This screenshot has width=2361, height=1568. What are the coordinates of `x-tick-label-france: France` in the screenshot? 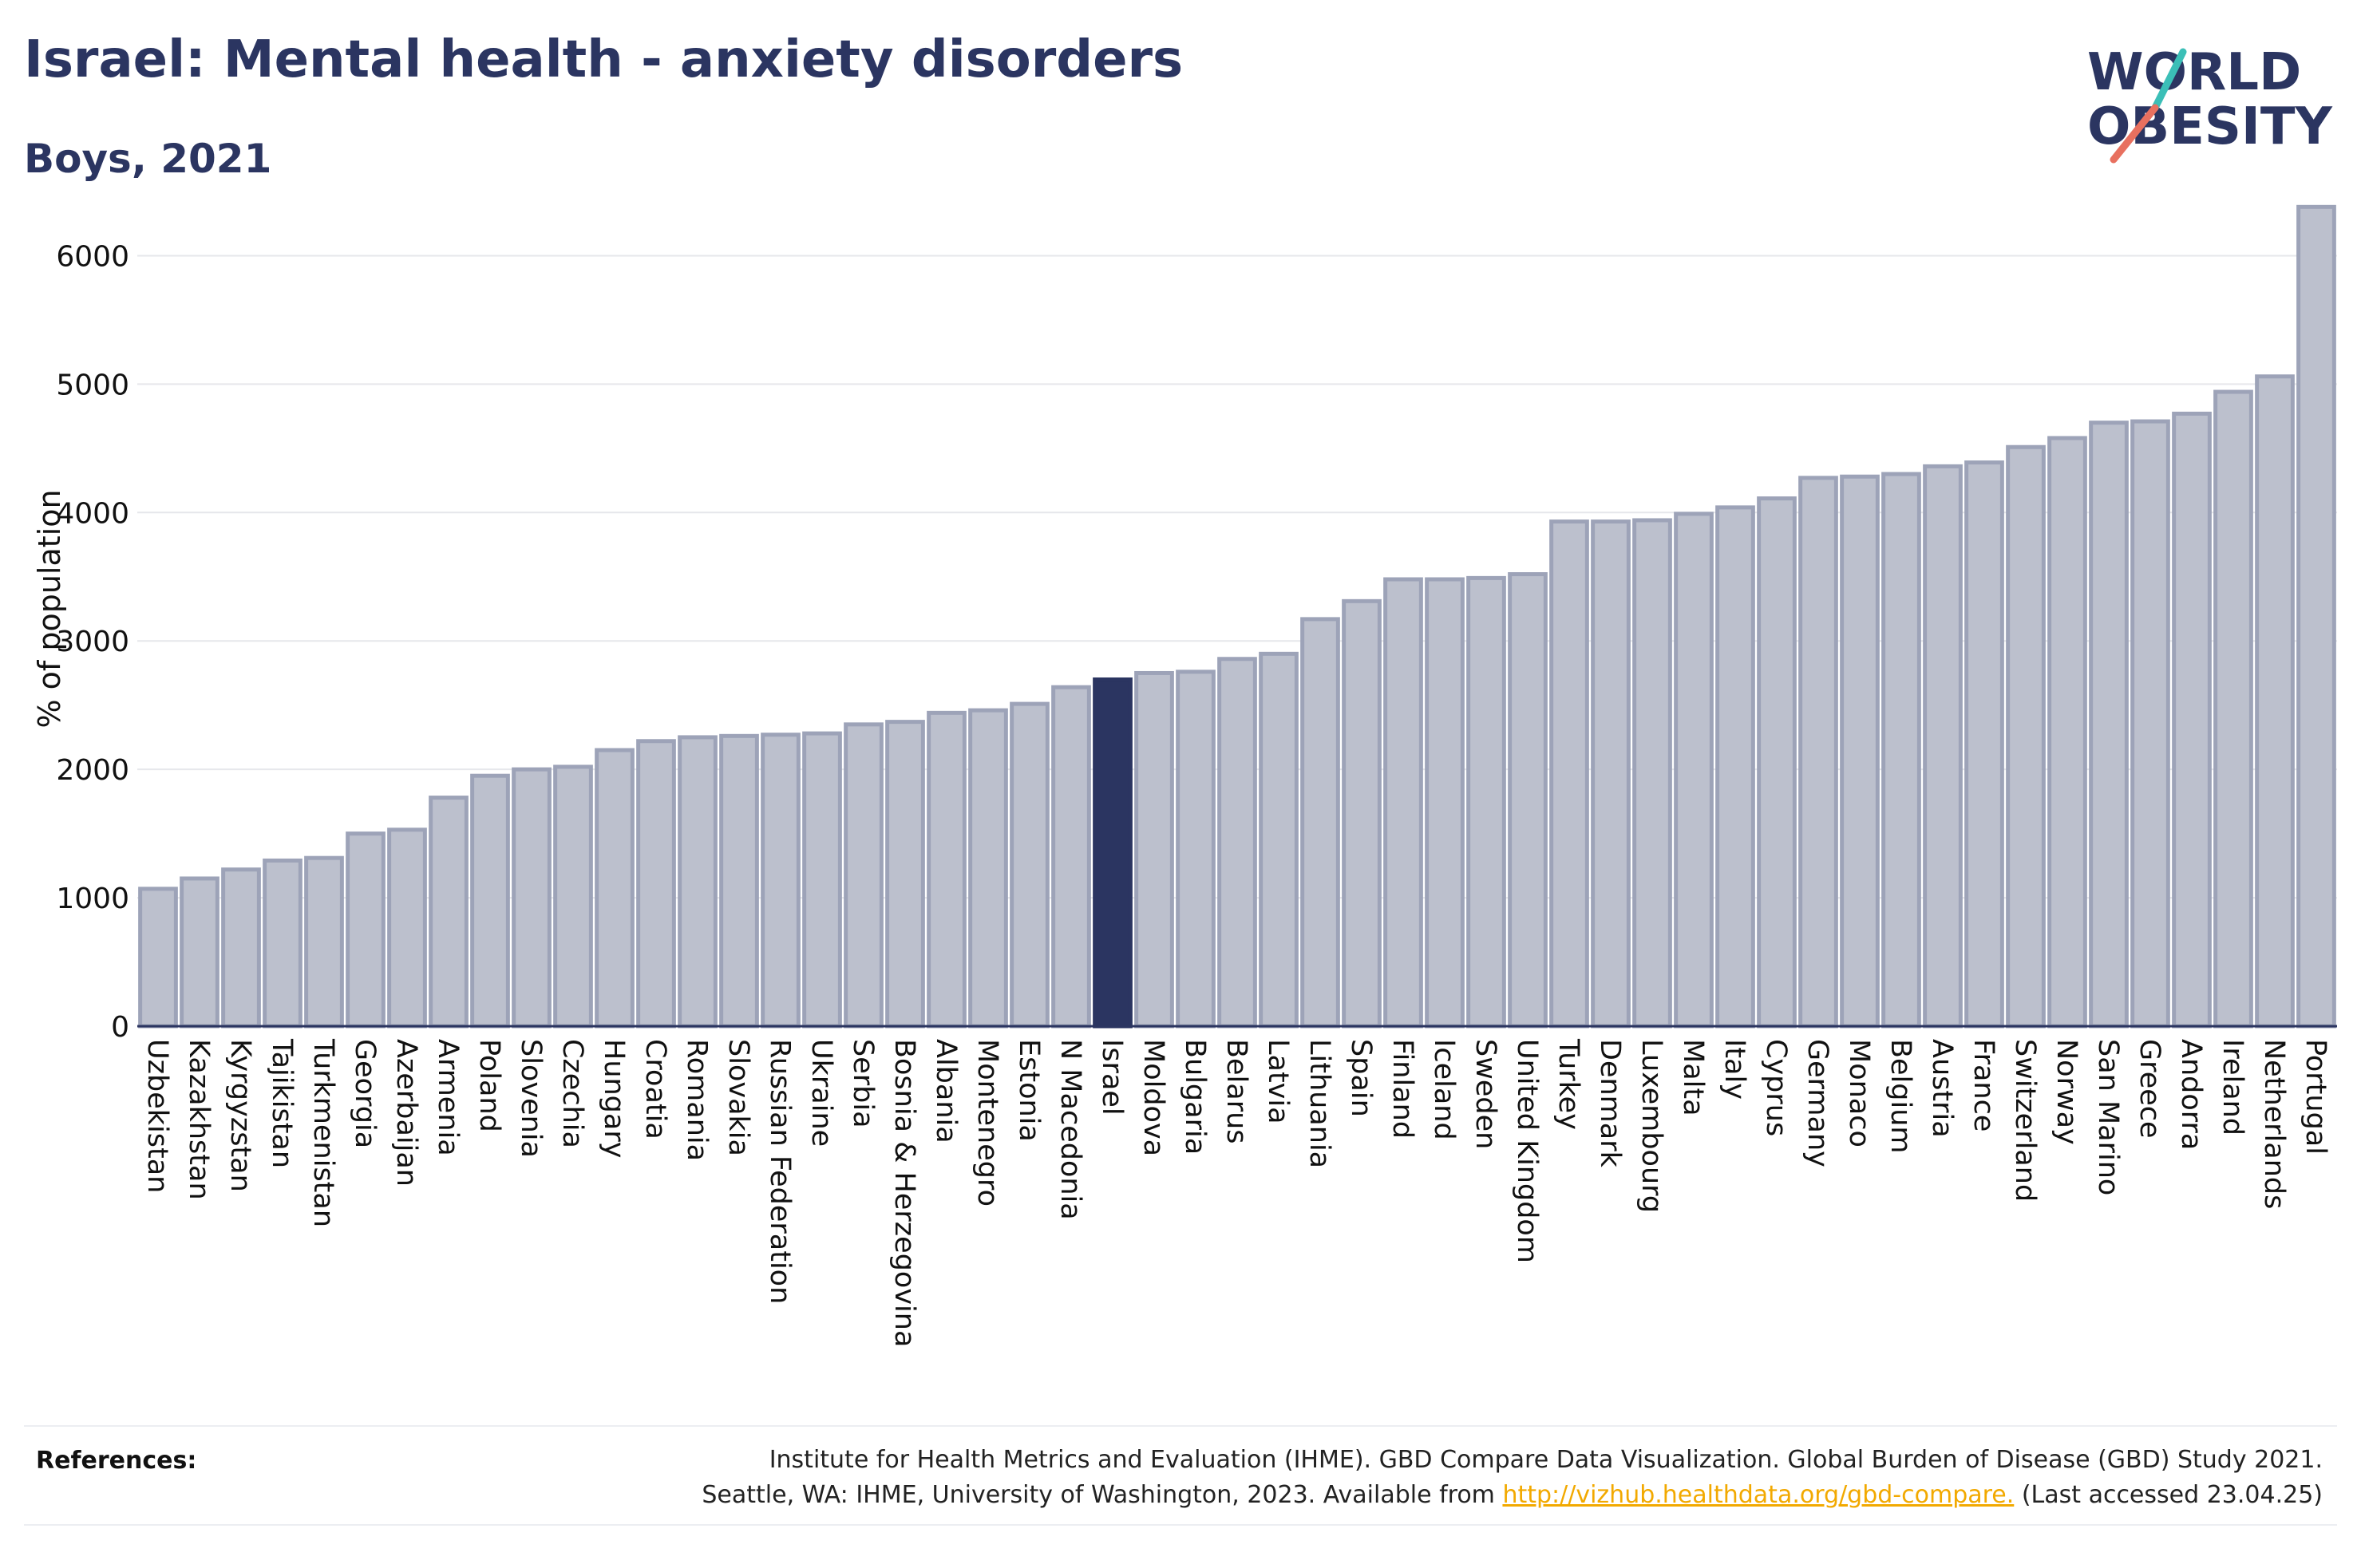 It's located at (1983, 1085).